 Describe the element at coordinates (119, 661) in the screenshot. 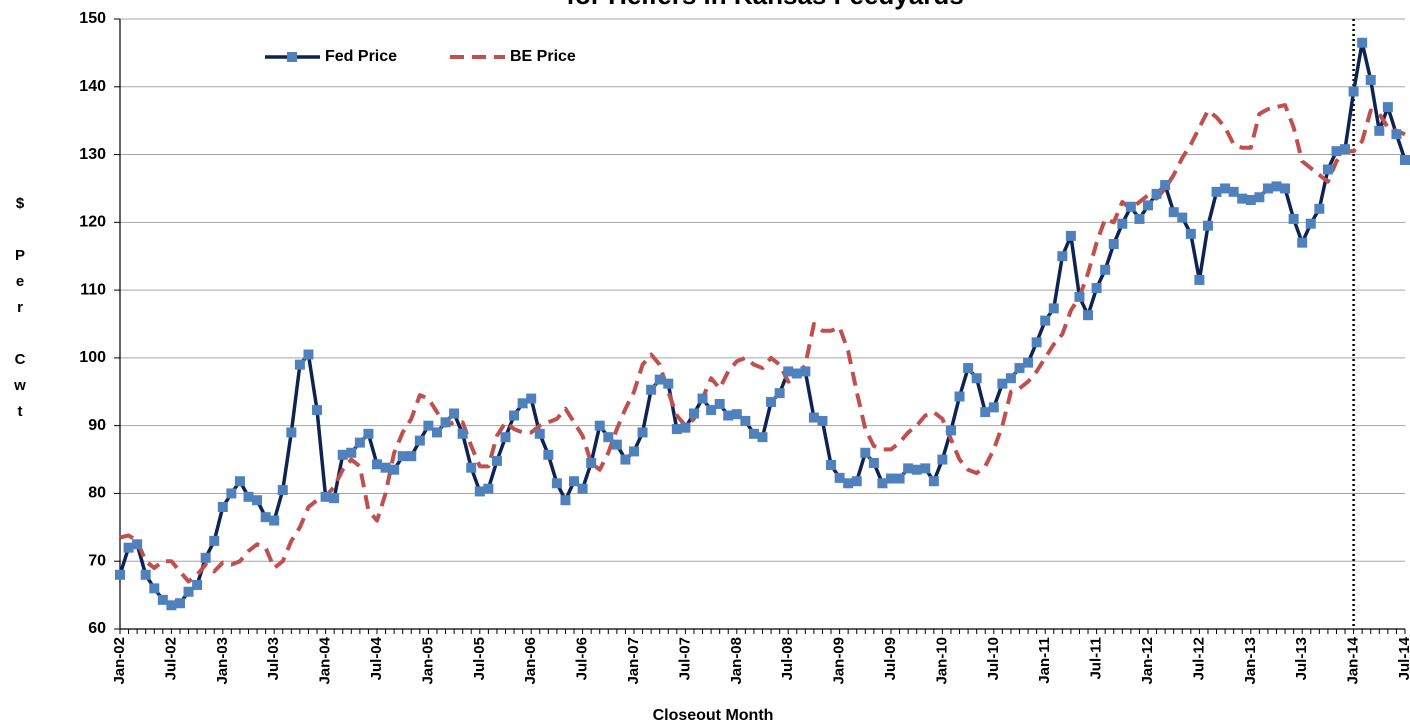

I see `x-tick-label: Jan-02` at that location.